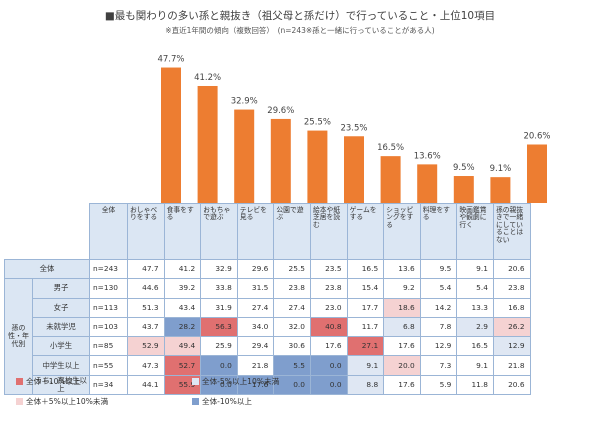  I want to click on bar-value-label: 41.2%, so click(207, 78).